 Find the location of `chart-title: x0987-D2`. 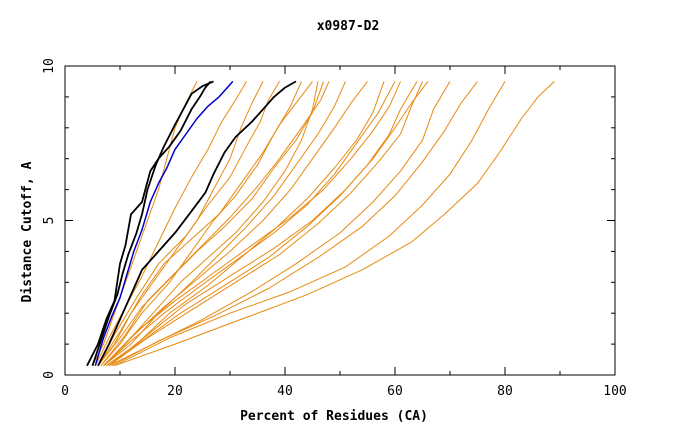

chart-title: x0987-D2 is located at coordinates (348, 26).